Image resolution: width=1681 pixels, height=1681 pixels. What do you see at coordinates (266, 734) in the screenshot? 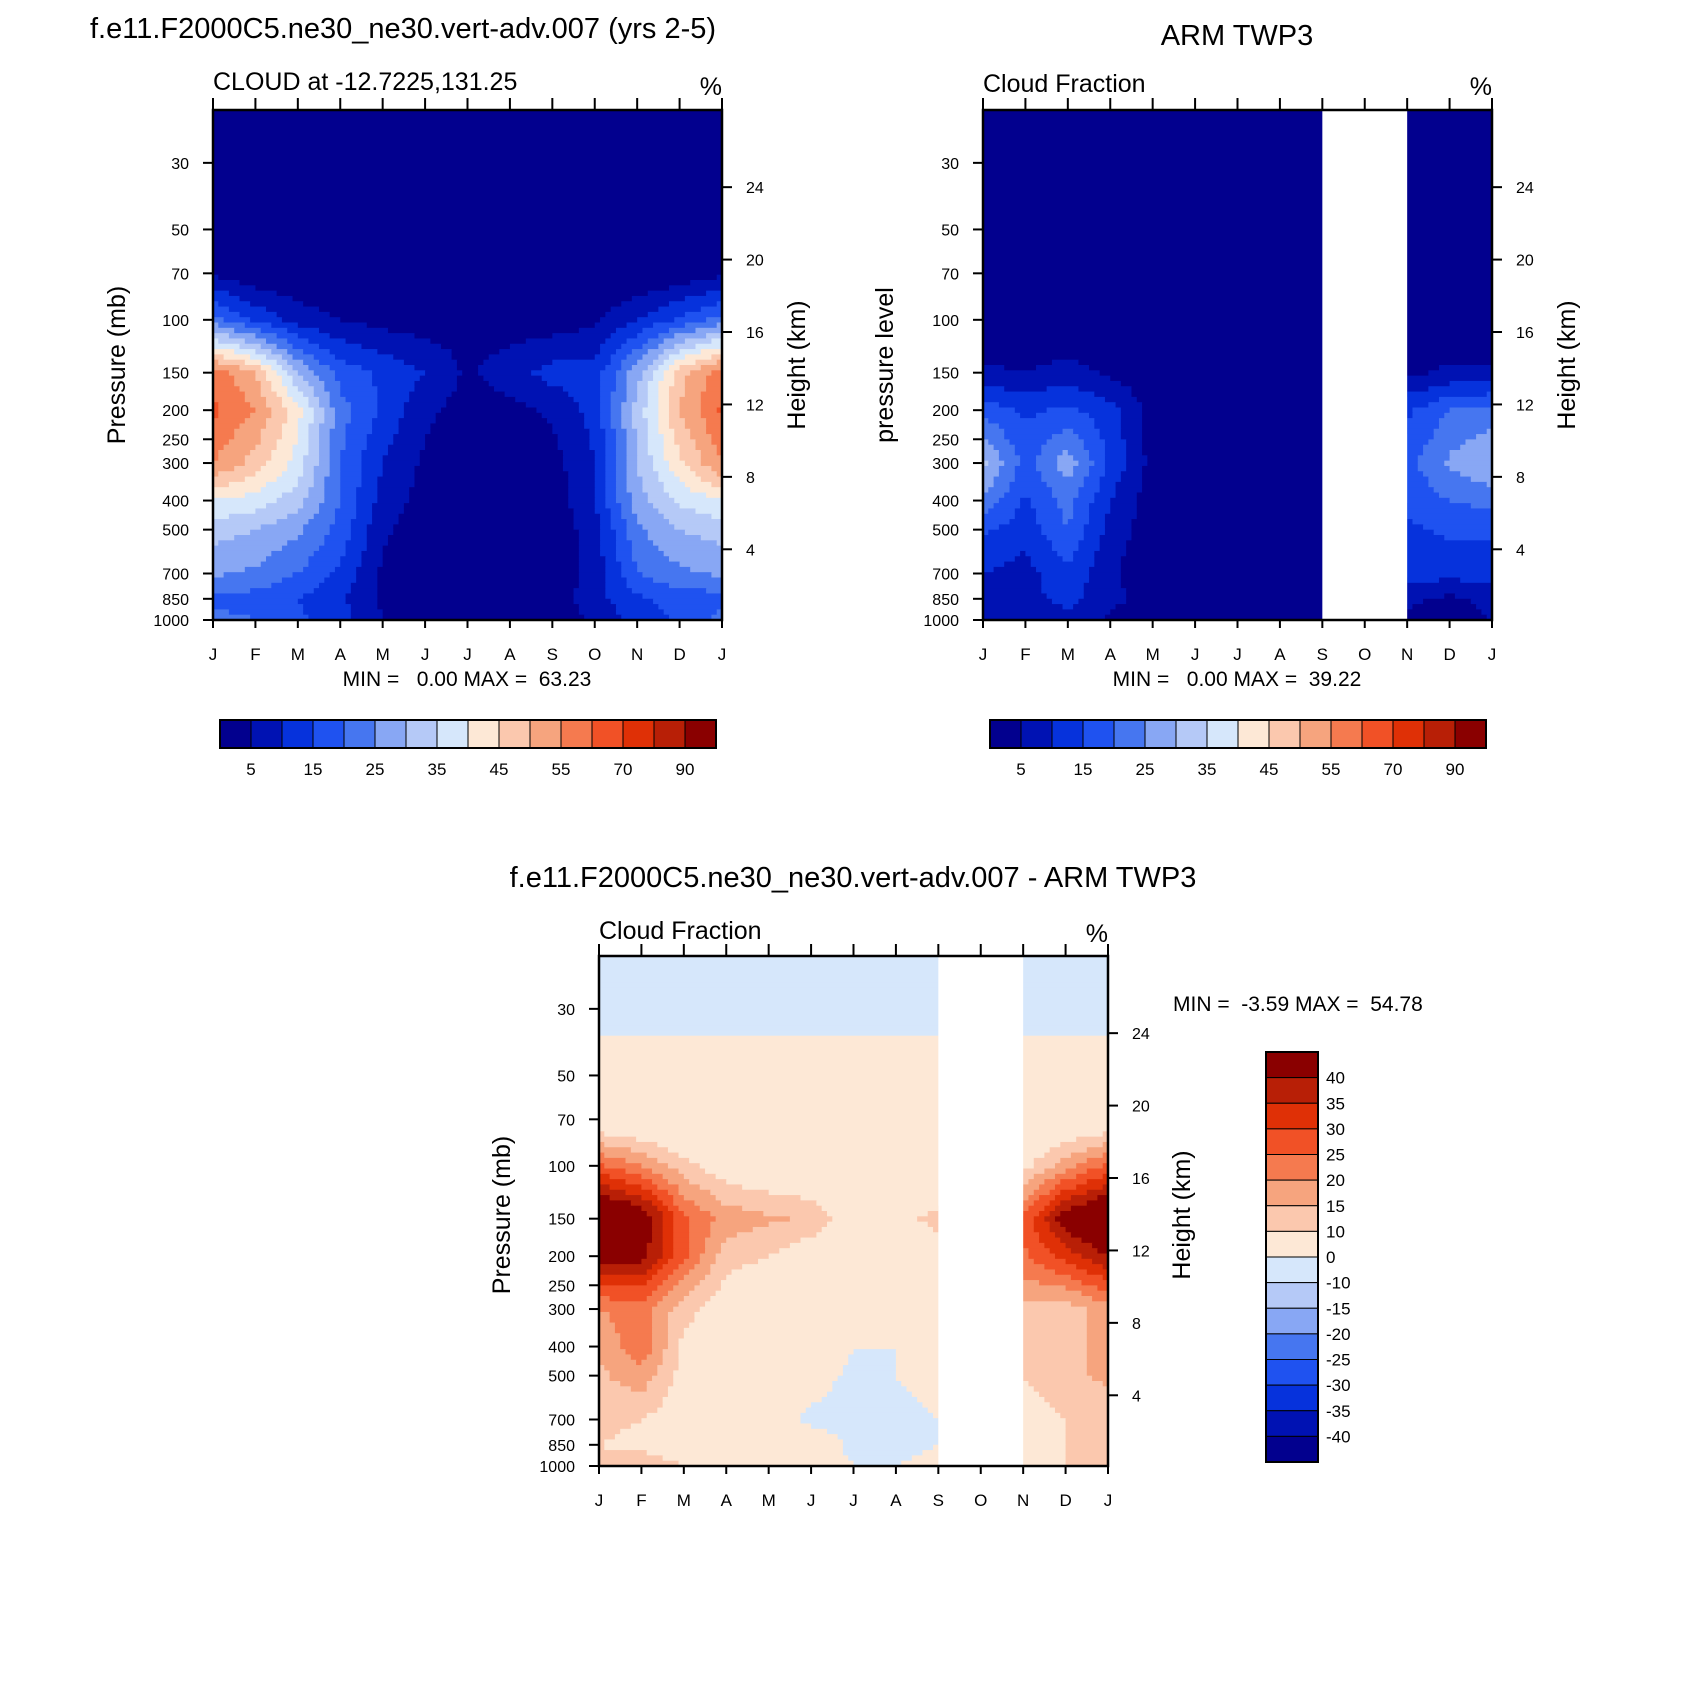
I see `colorbar-swatch` at bounding box center [266, 734].